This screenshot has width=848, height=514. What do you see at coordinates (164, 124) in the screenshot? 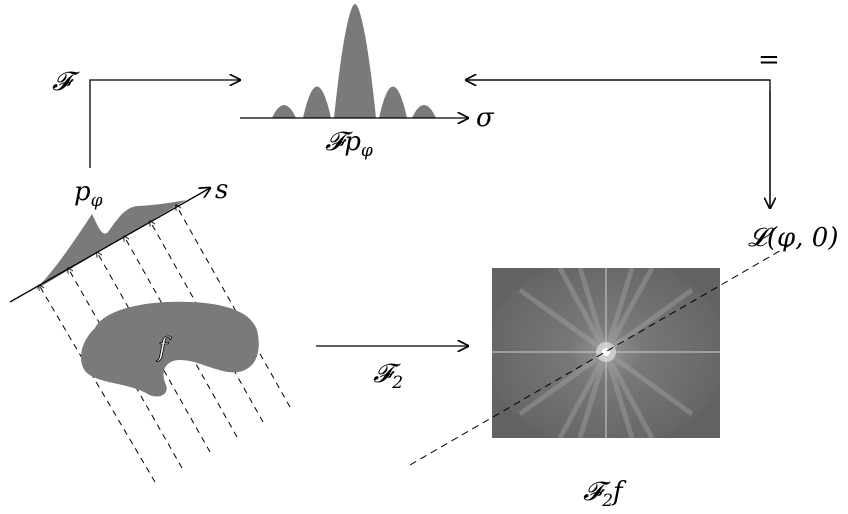
I see `fourier-arrow` at bounding box center [164, 124].